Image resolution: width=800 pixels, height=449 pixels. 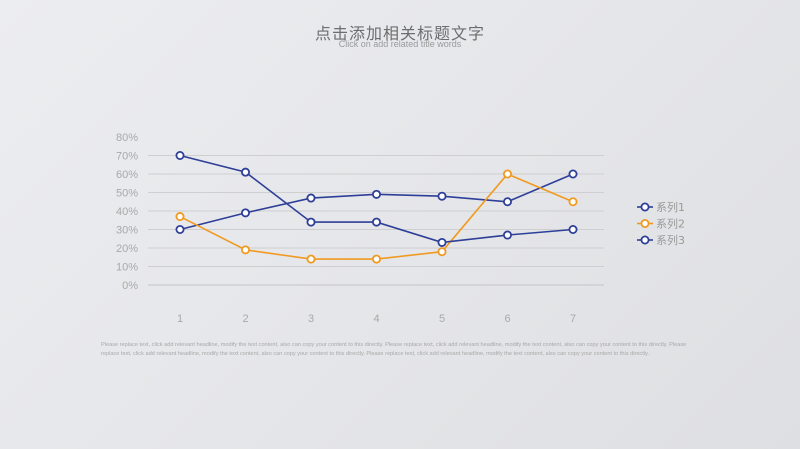 I want to click on y-tick-label: 60%, so click(x=127, y=175).